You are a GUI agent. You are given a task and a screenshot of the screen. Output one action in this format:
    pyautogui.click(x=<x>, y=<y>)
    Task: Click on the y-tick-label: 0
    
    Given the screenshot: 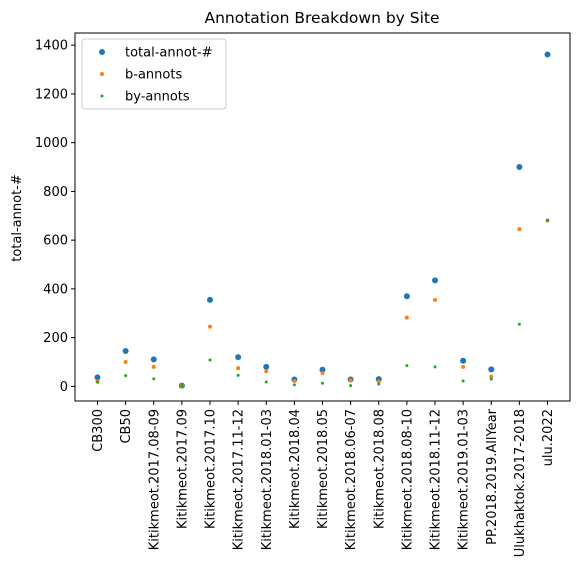 What is the action you would take?
    pyautogui.click(x=64, y=387)
    